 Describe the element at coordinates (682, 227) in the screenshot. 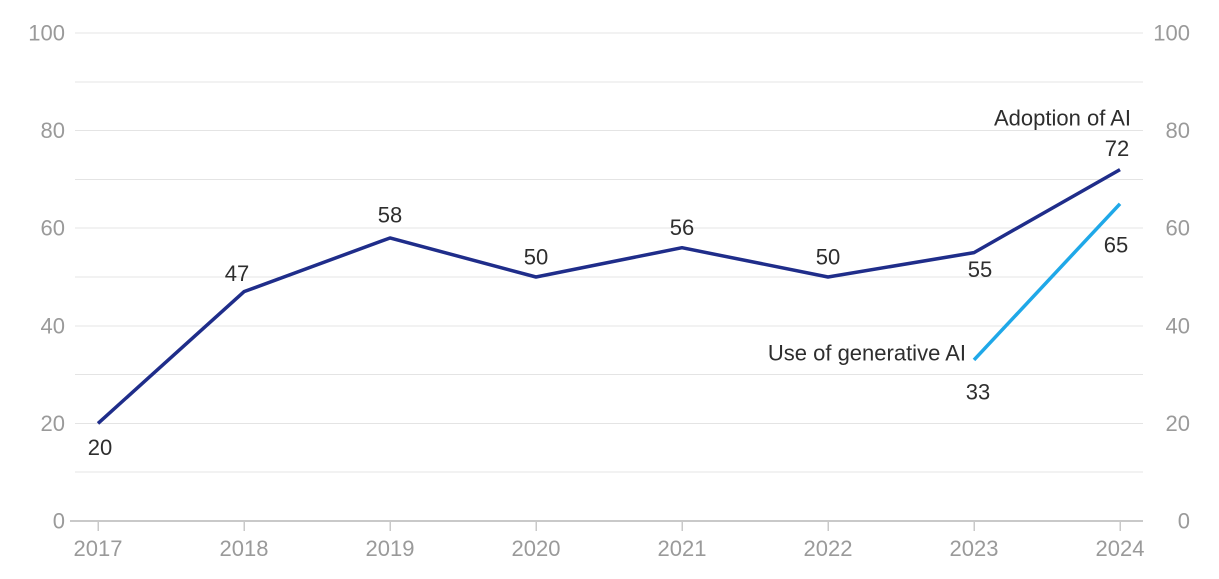

I see `data-label-adoption-of-ai: 56` at that location.